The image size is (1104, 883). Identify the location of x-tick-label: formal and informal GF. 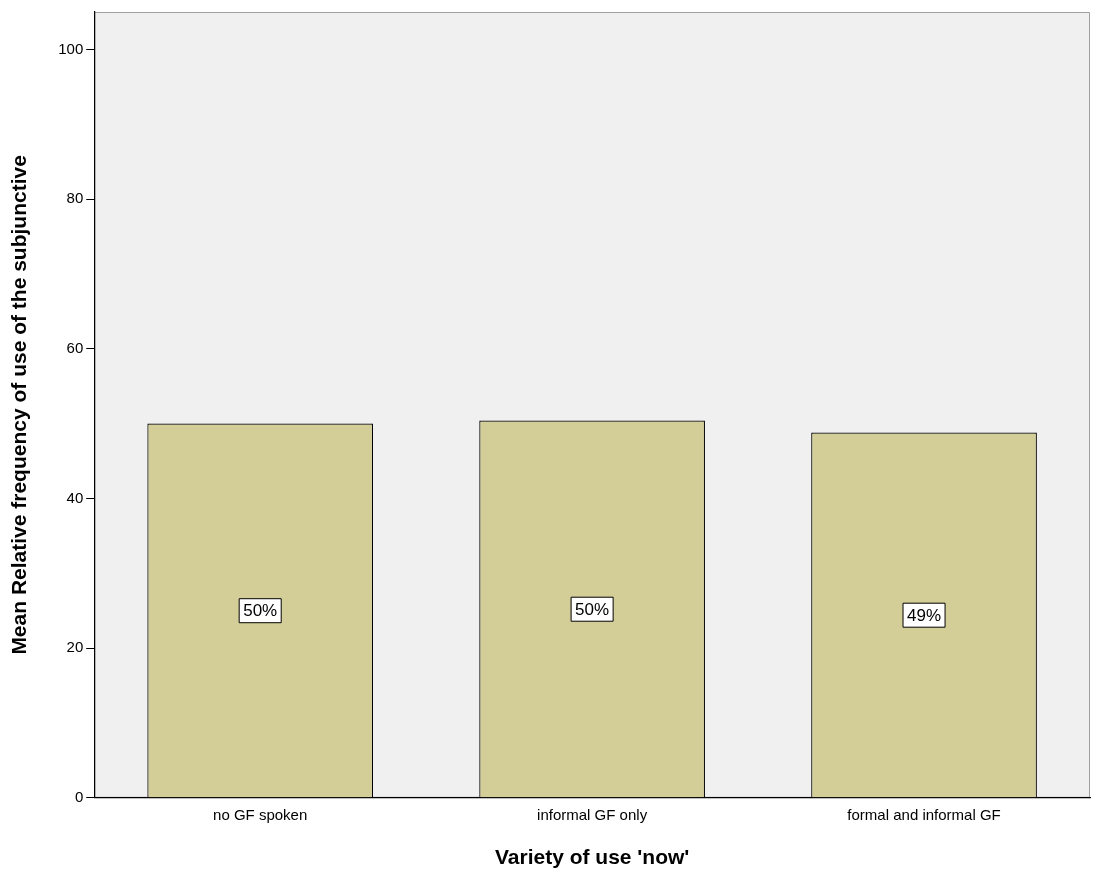
(924, 814).